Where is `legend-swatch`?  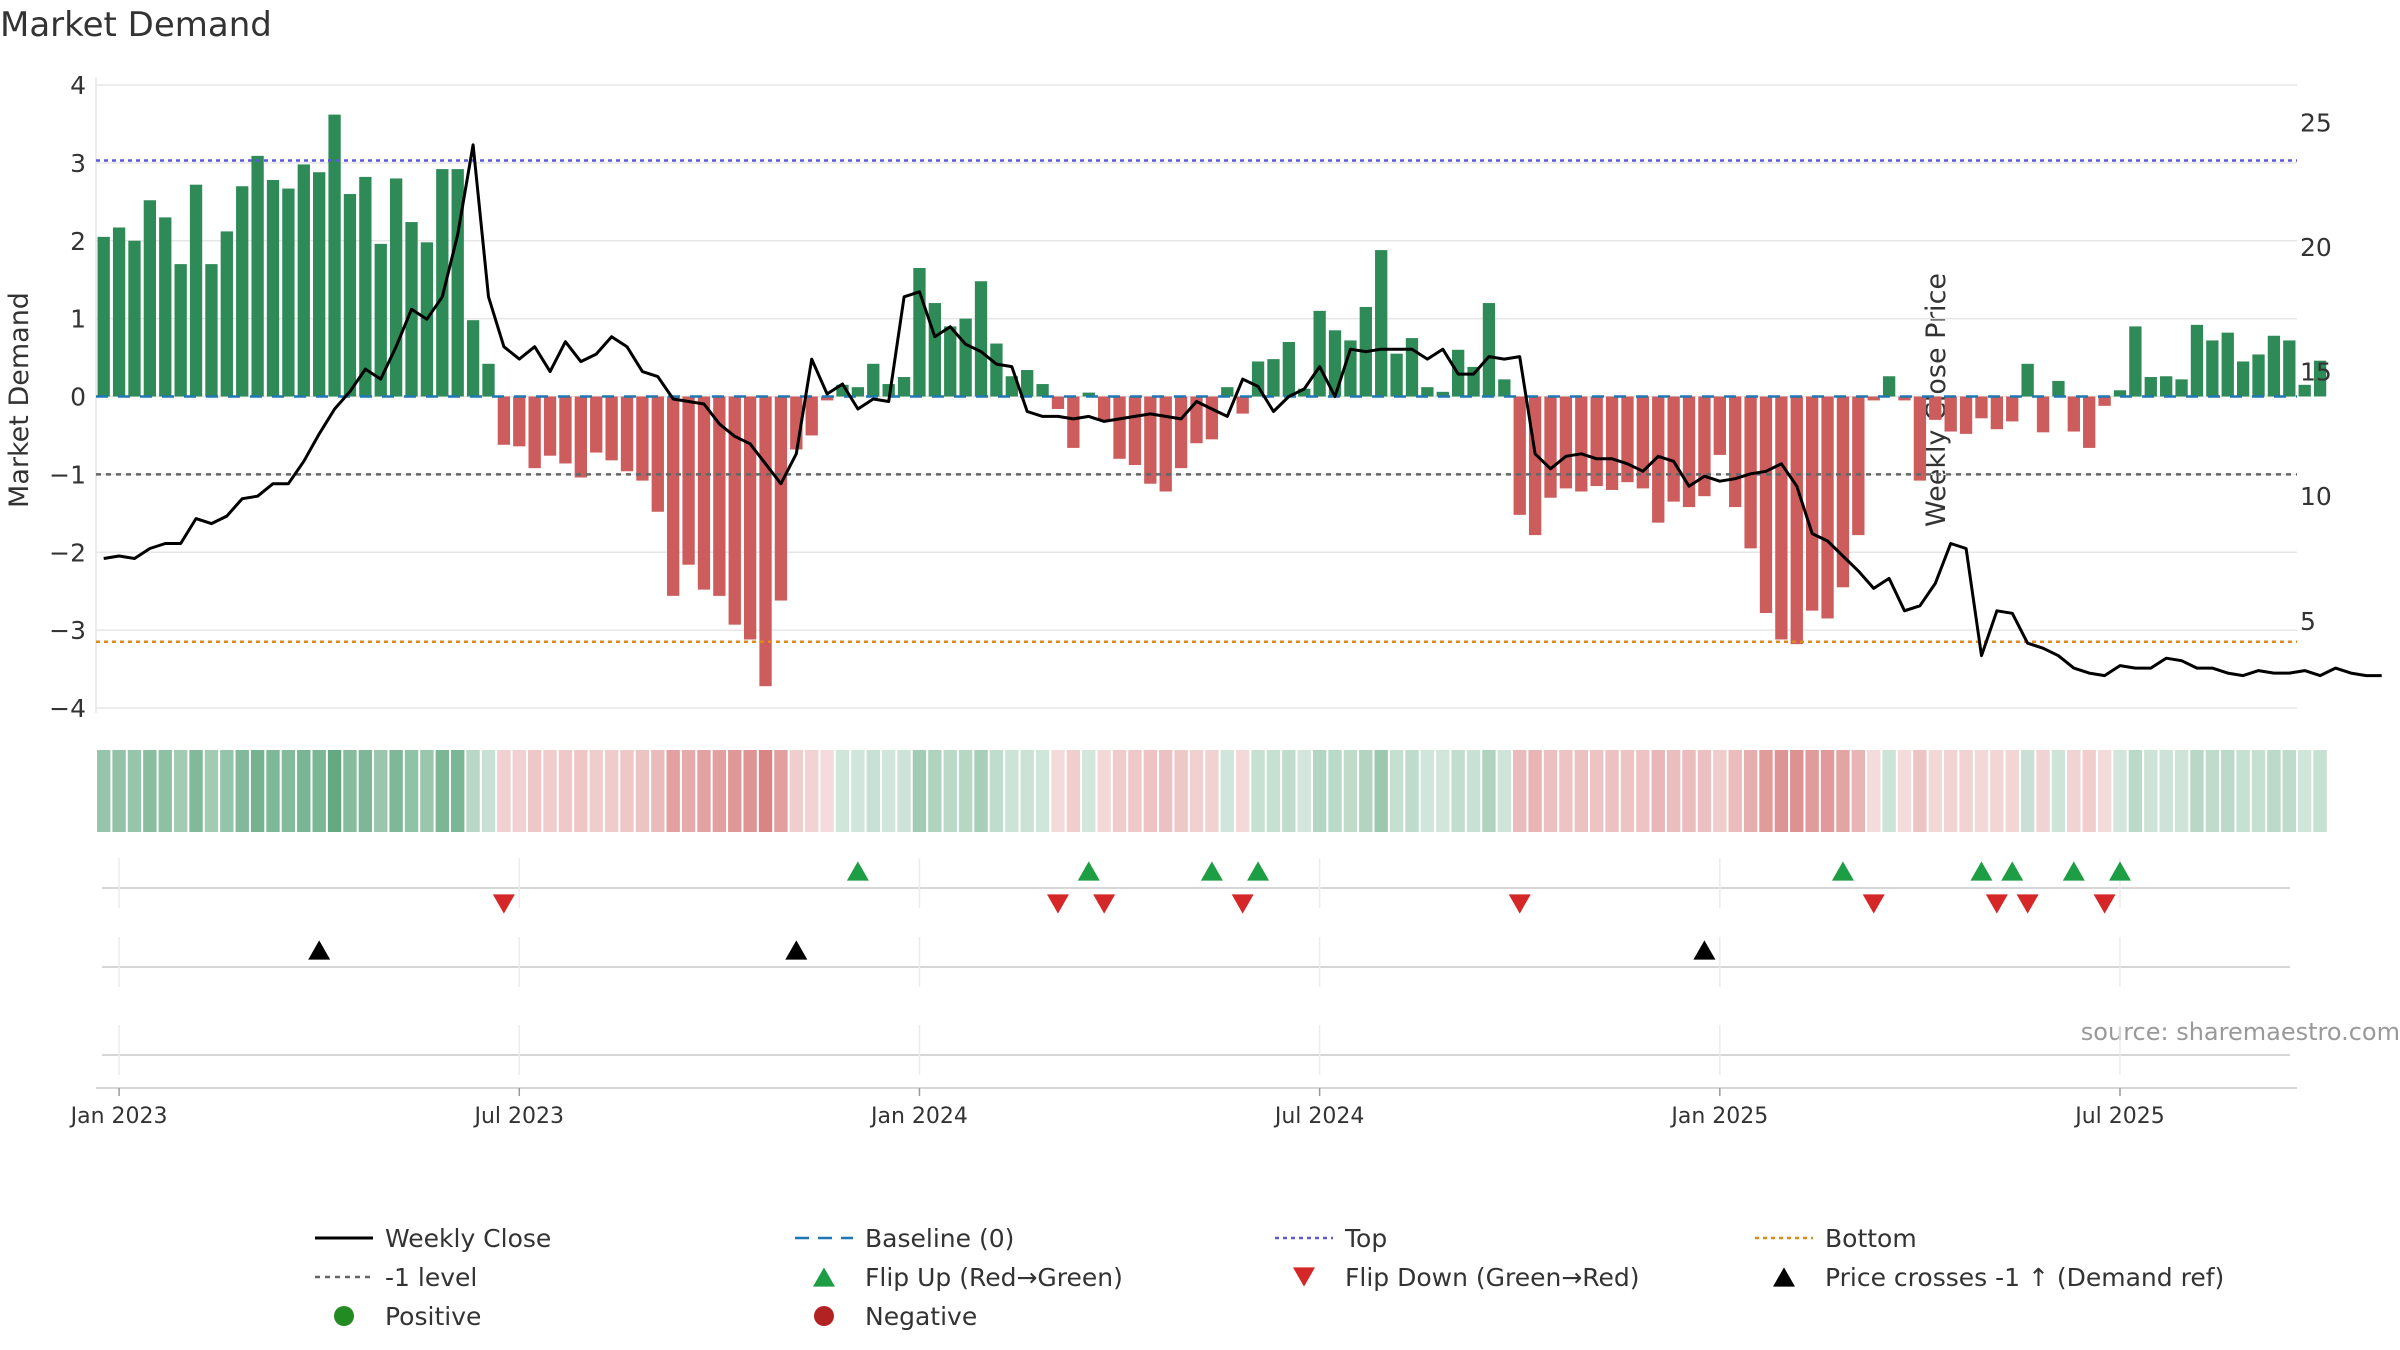
legend-swatch is located at coordinates (344, 1316).